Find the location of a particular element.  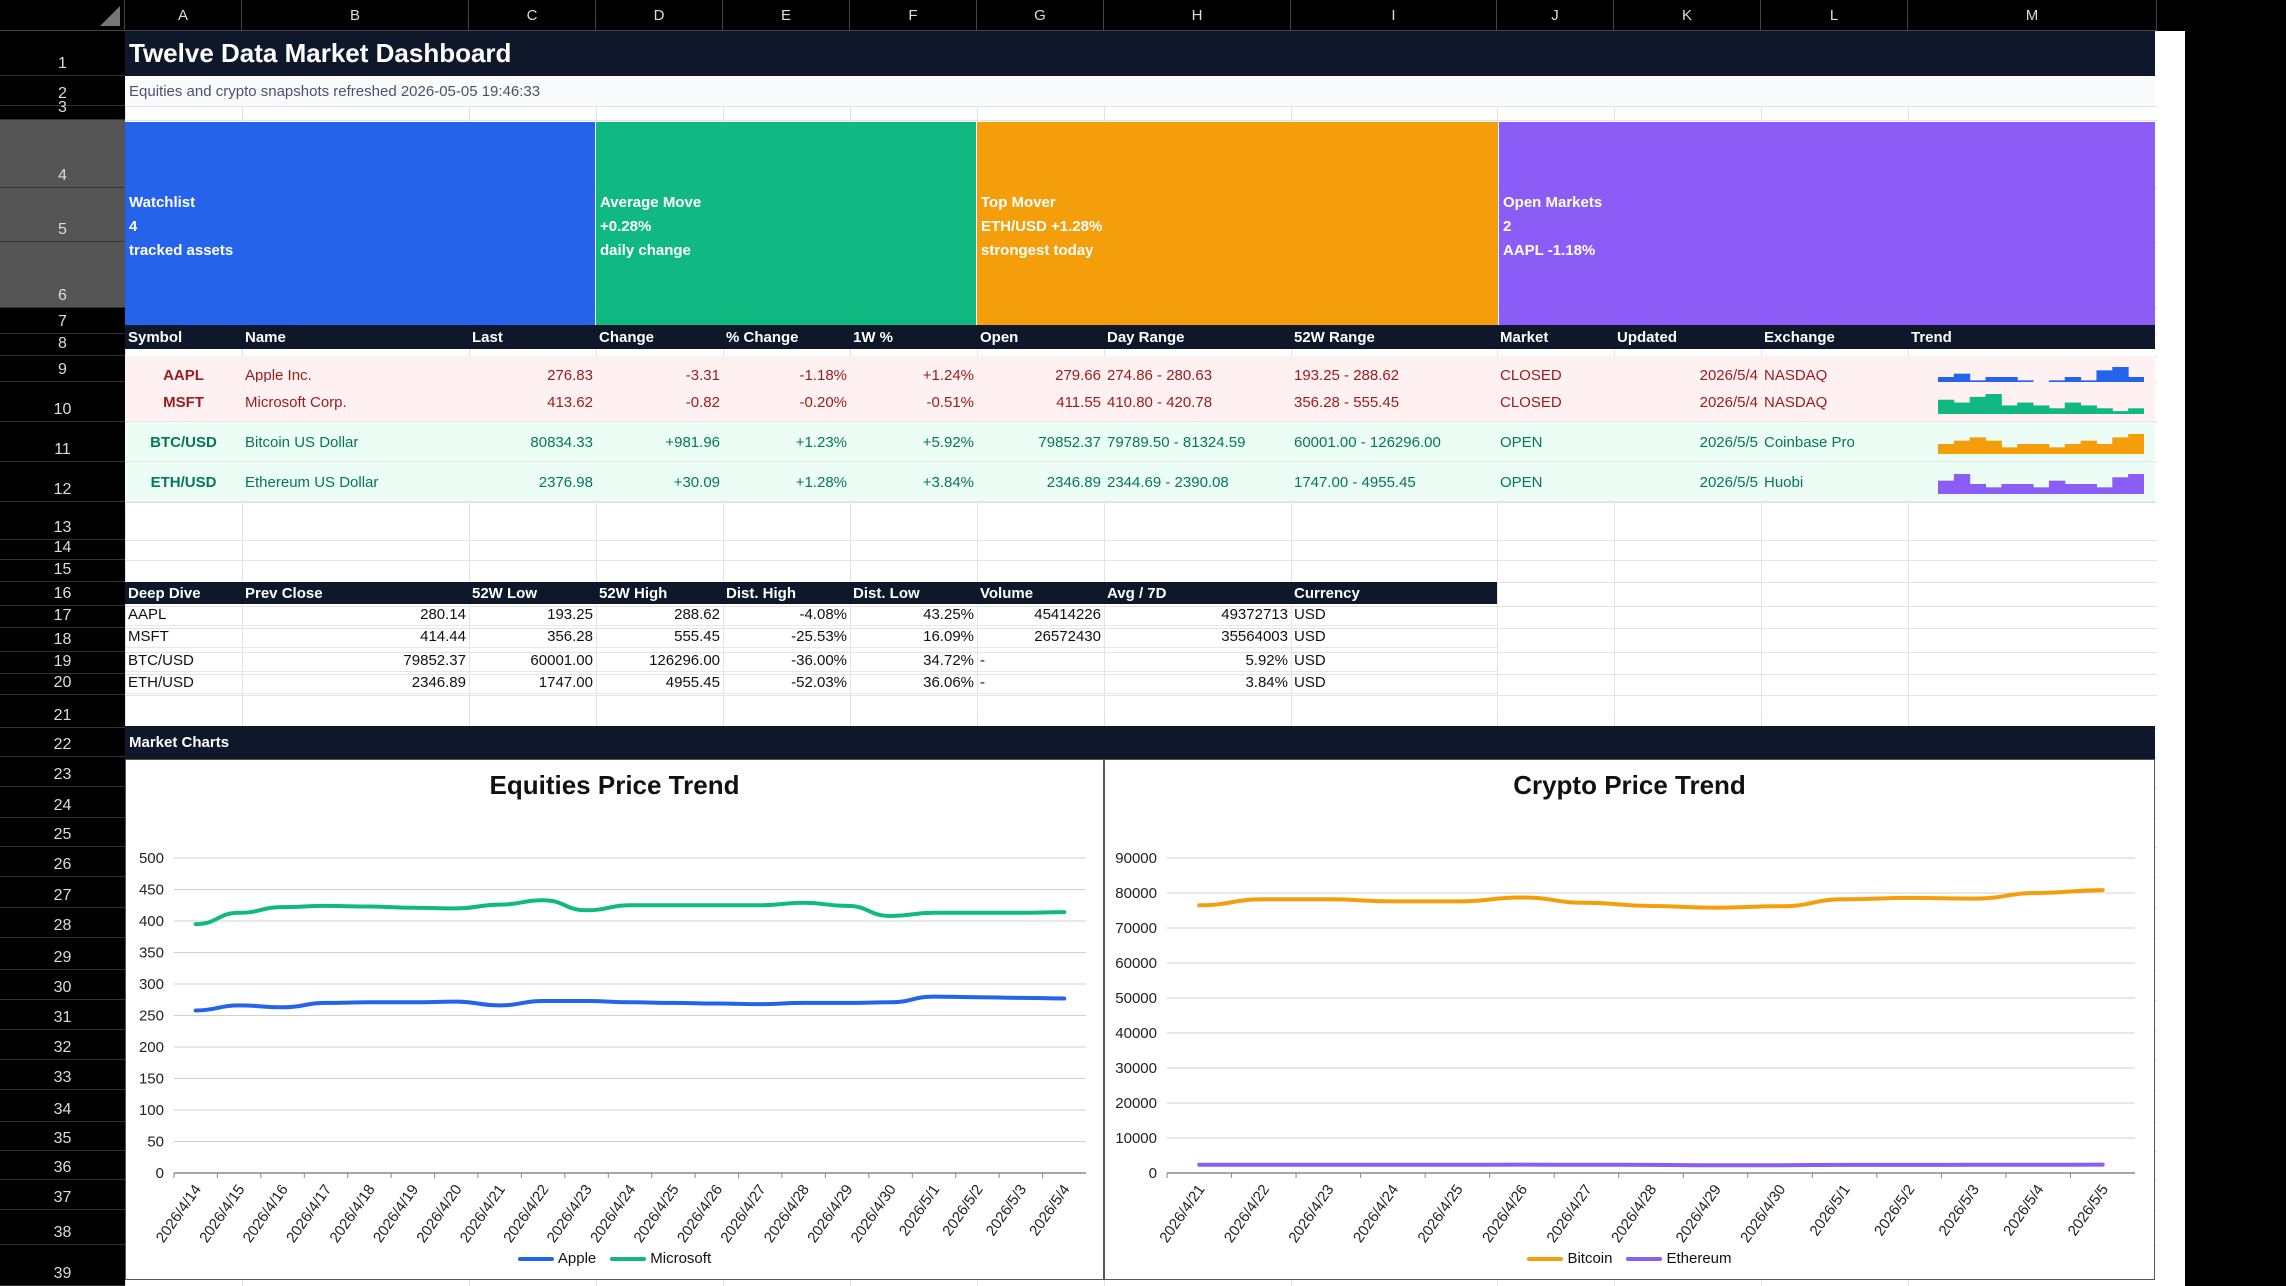

row-header: 18 is located at coordinates (62, 640).